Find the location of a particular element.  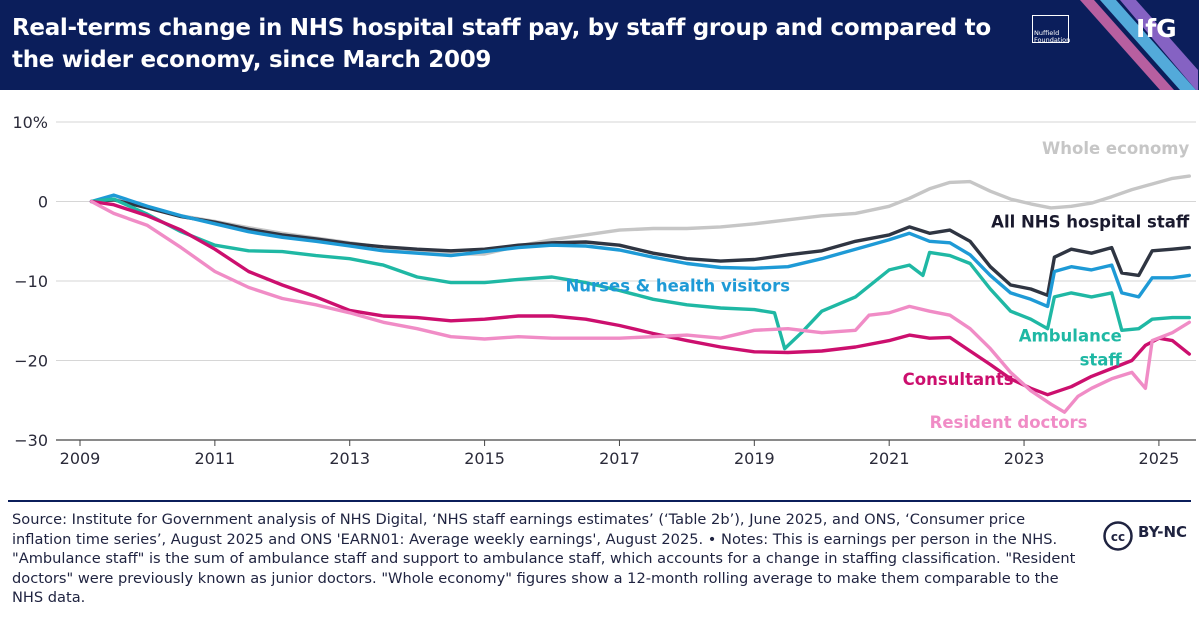

series-label: Ambulance is located at coordinates (1070, 335).